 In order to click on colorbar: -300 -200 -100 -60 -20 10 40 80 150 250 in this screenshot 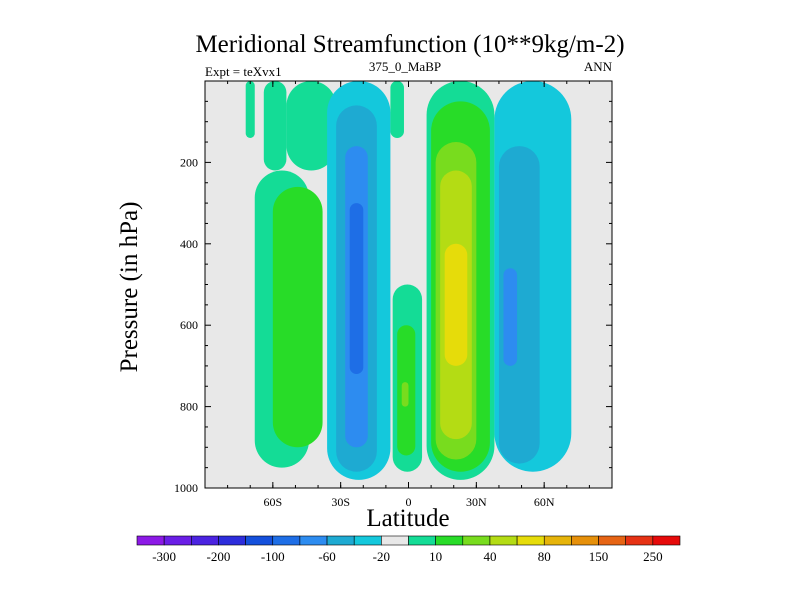, I will do `click(408, 549)`.